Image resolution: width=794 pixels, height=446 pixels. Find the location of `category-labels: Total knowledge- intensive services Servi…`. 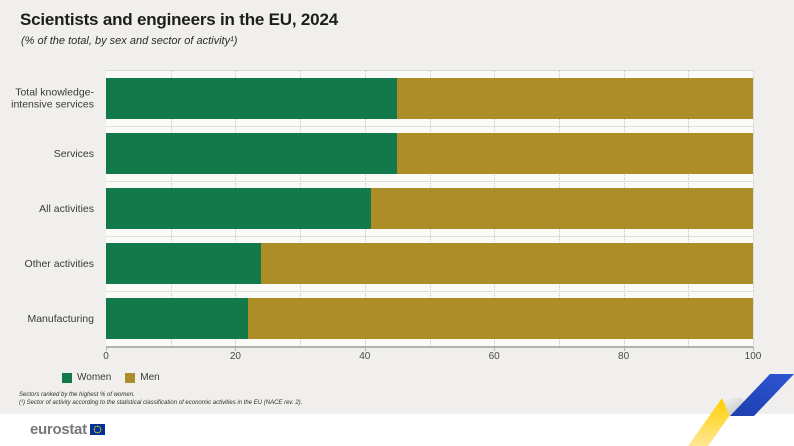

category-labels: Total knowledge- intensive services Servi… is located at coordinates (50, 207).